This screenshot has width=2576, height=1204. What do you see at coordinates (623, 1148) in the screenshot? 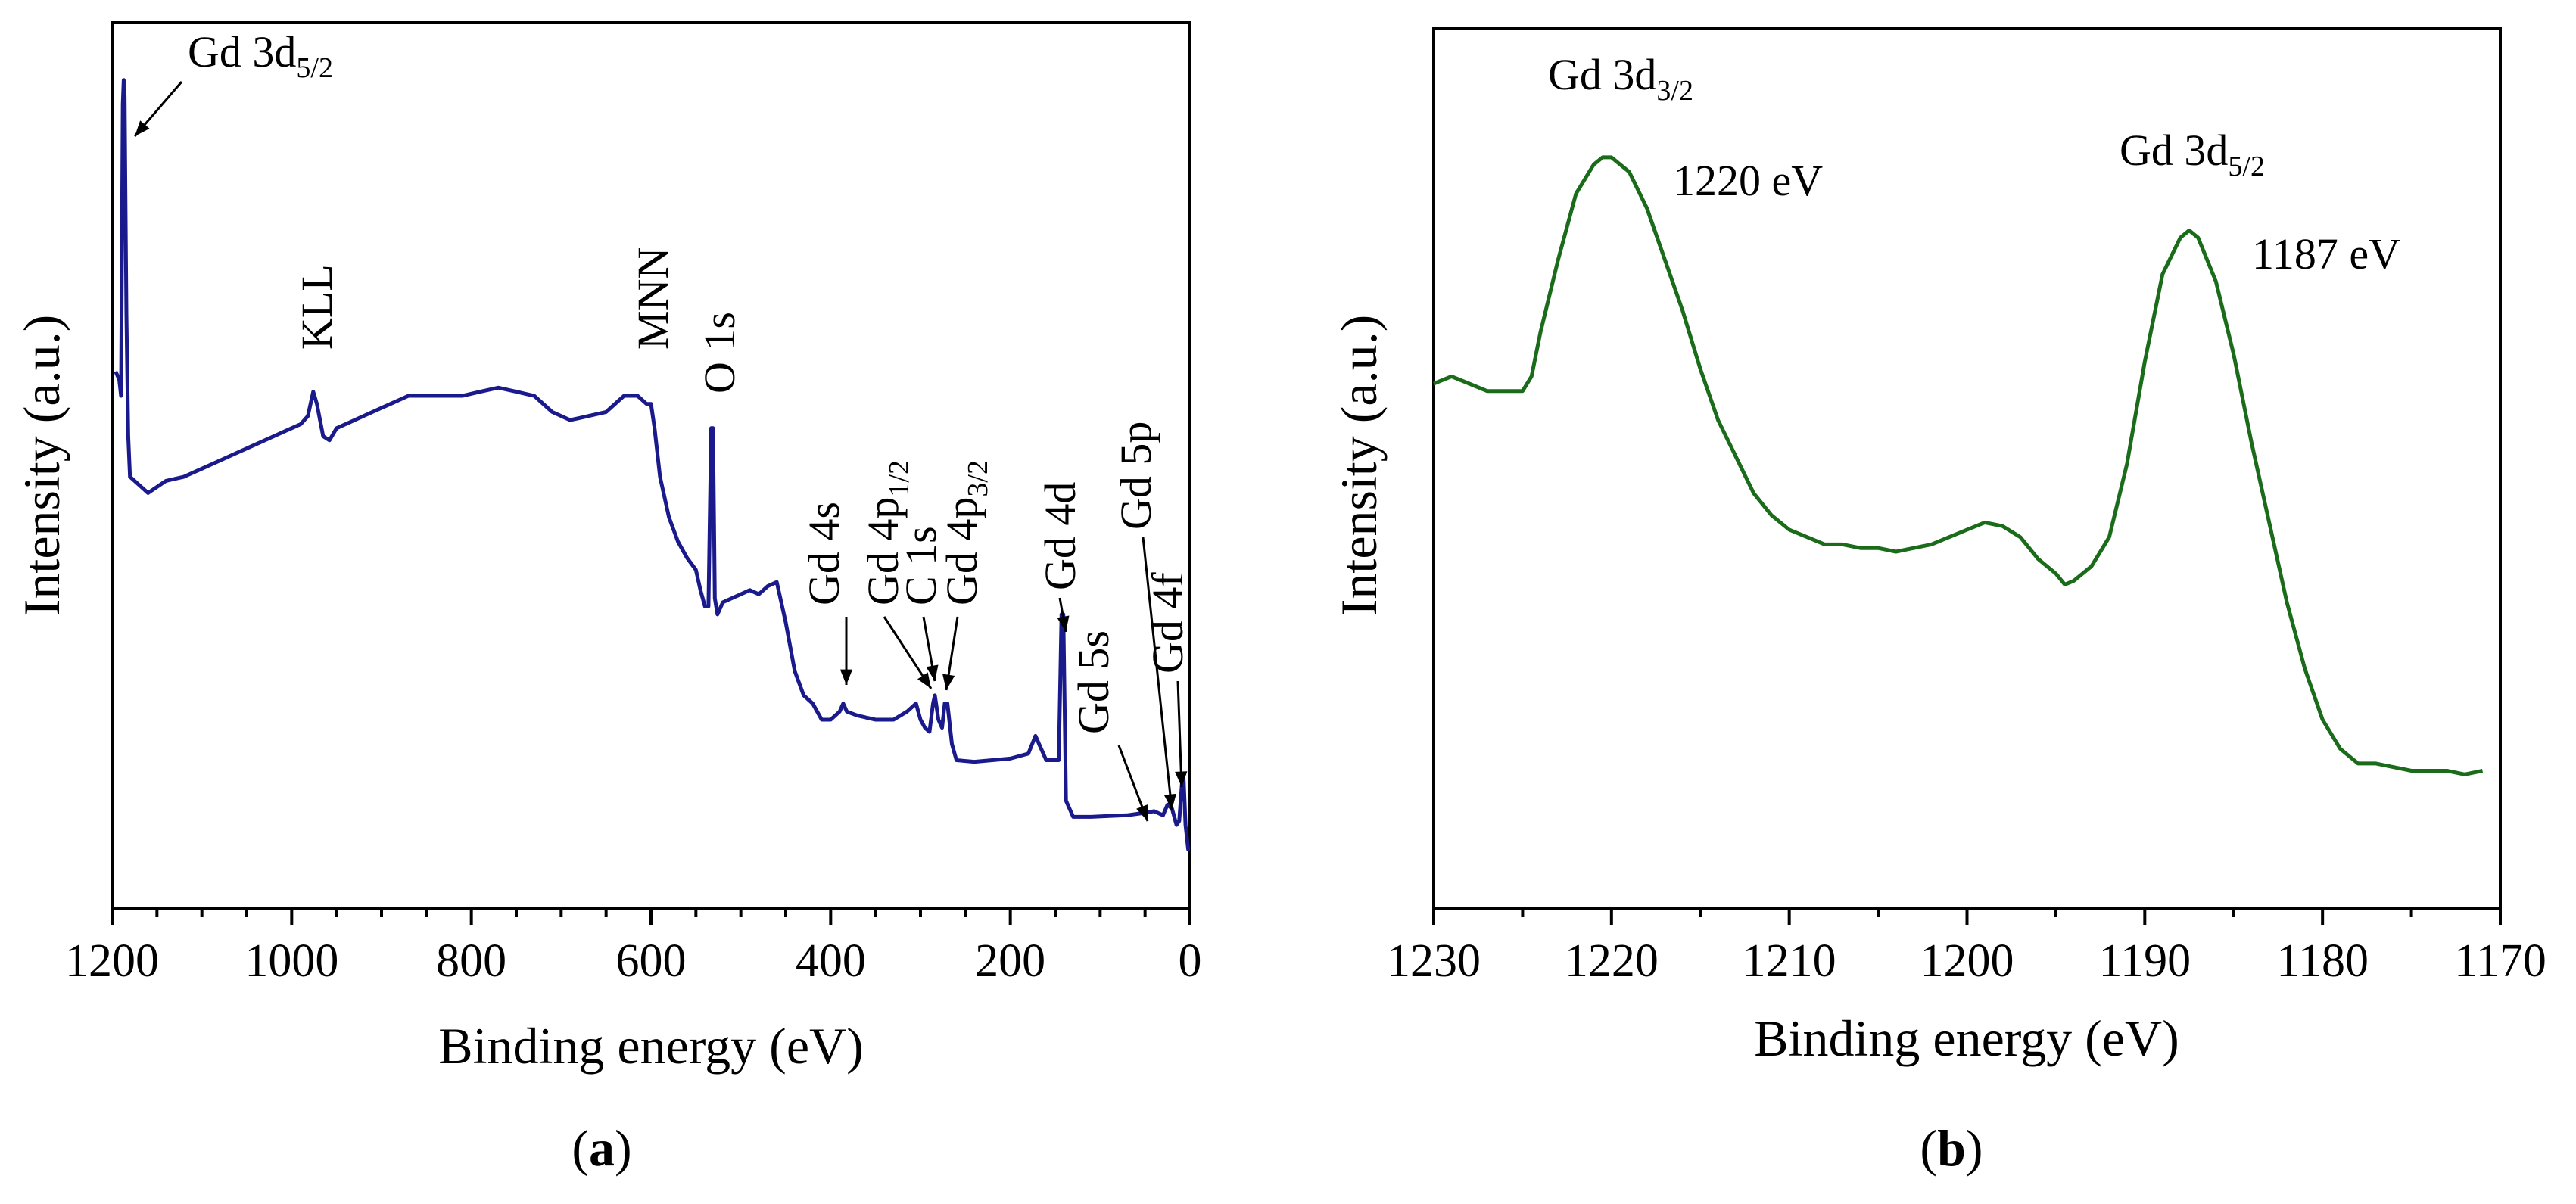
I see `panel-a-label-close: )` at bounding box center [623, 1148].